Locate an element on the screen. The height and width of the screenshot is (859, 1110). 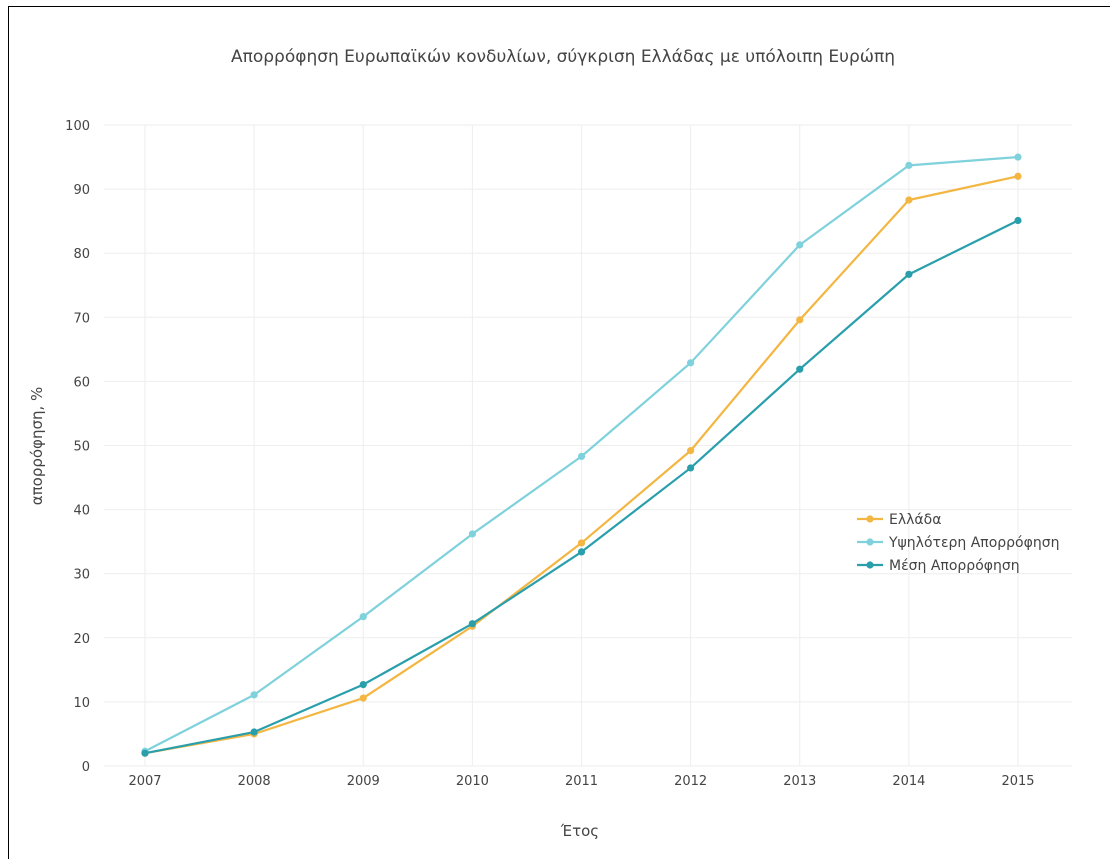
x-axis-ticks: 2007 2008 2009 2010 2011 2012 2013 2014 2015 is located at coordinates (581, 781).